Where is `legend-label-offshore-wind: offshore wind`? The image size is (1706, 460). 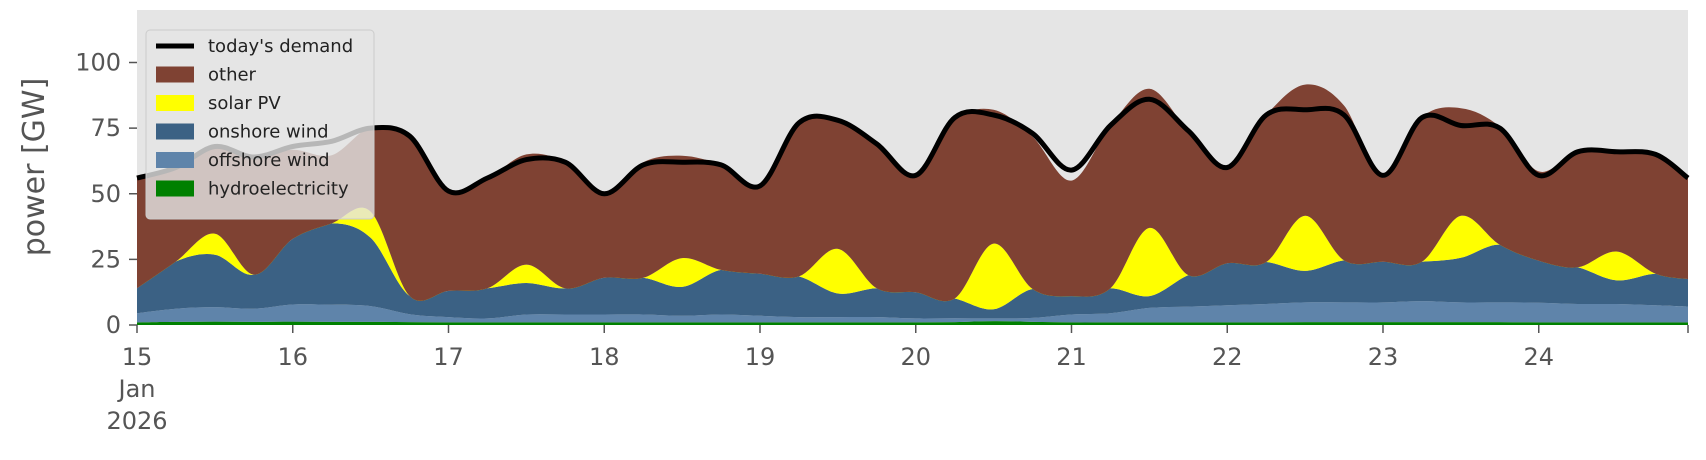 legend-label-offshore-wind: offshore wind is located at coordinates (269, 160).